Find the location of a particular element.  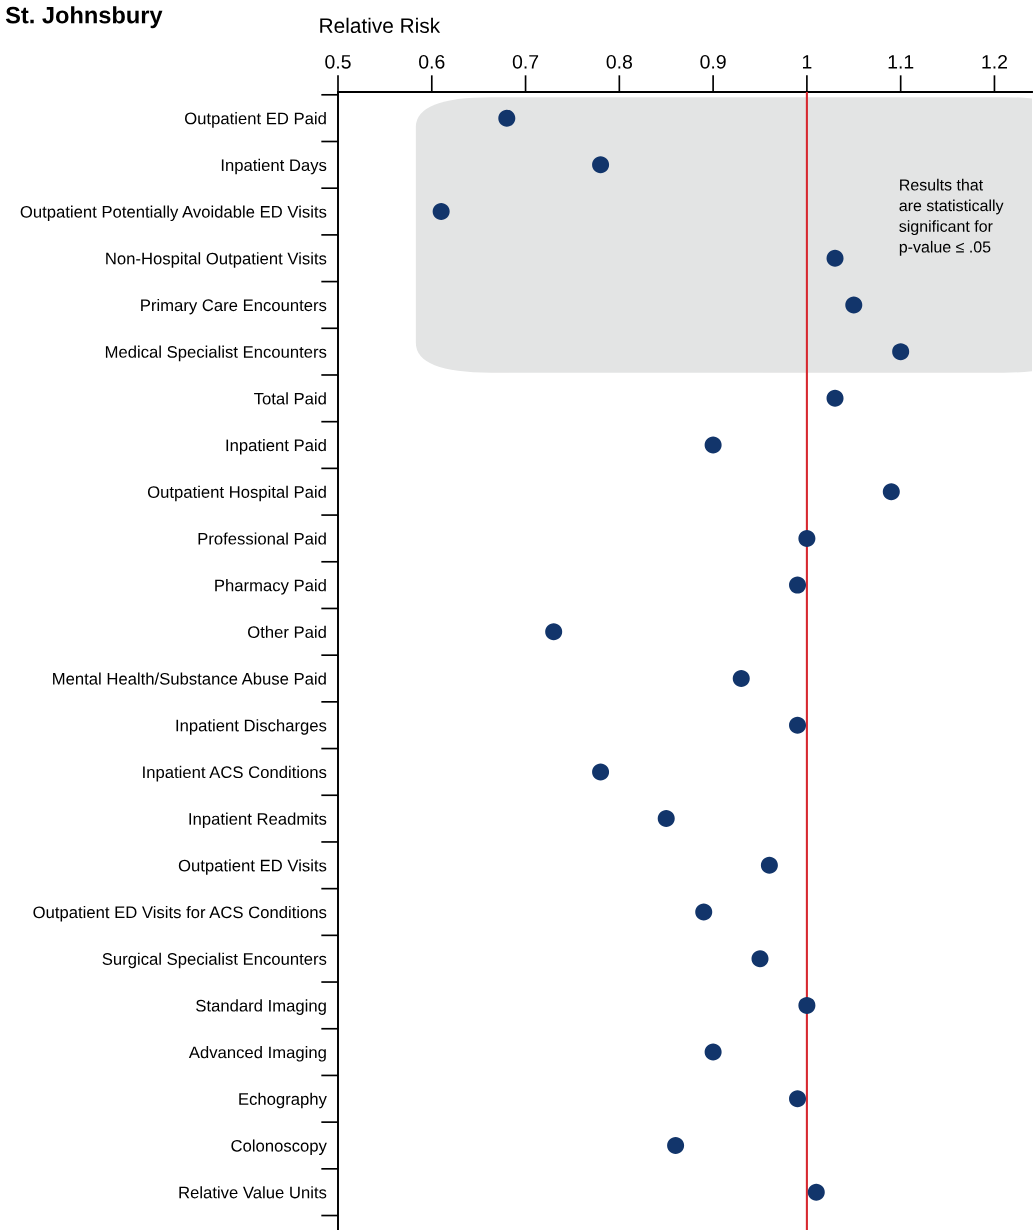

y-tick-label: Relative Value Units is located at coordinates (253, 1192).